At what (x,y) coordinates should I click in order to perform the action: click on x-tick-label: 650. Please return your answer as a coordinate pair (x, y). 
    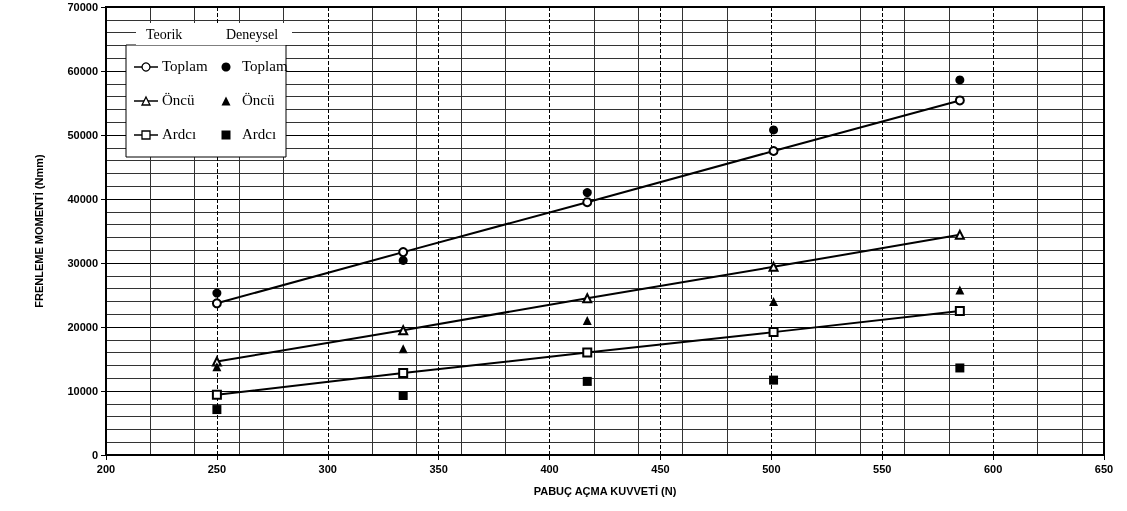
    Looking at the image, I should click on (1104, 468).